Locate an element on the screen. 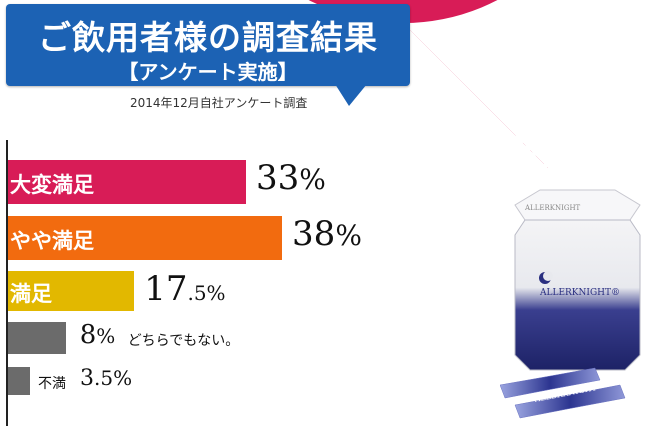 The width and height of the screenshot is (650, 429). bar-label-neutral: どちらでもない。 is located at coordinates (183, 341).